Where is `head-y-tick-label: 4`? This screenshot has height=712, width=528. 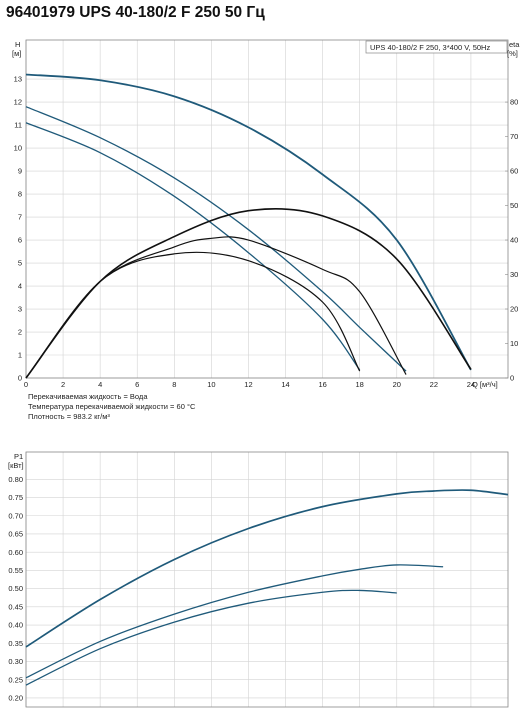 head-y-tick-label: 4 is located at coordinates (20, 286).